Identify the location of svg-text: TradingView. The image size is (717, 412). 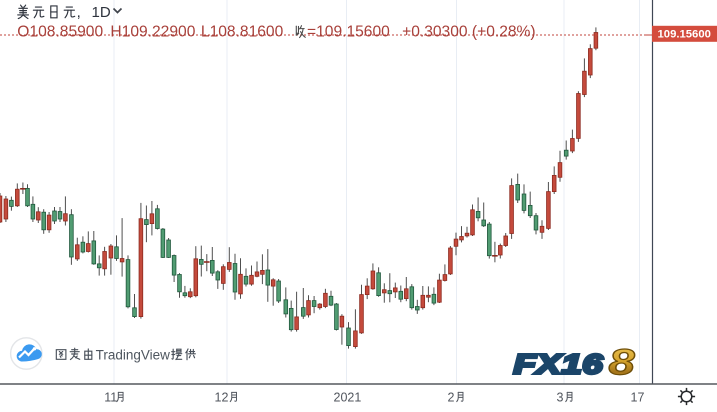
(133, 354).